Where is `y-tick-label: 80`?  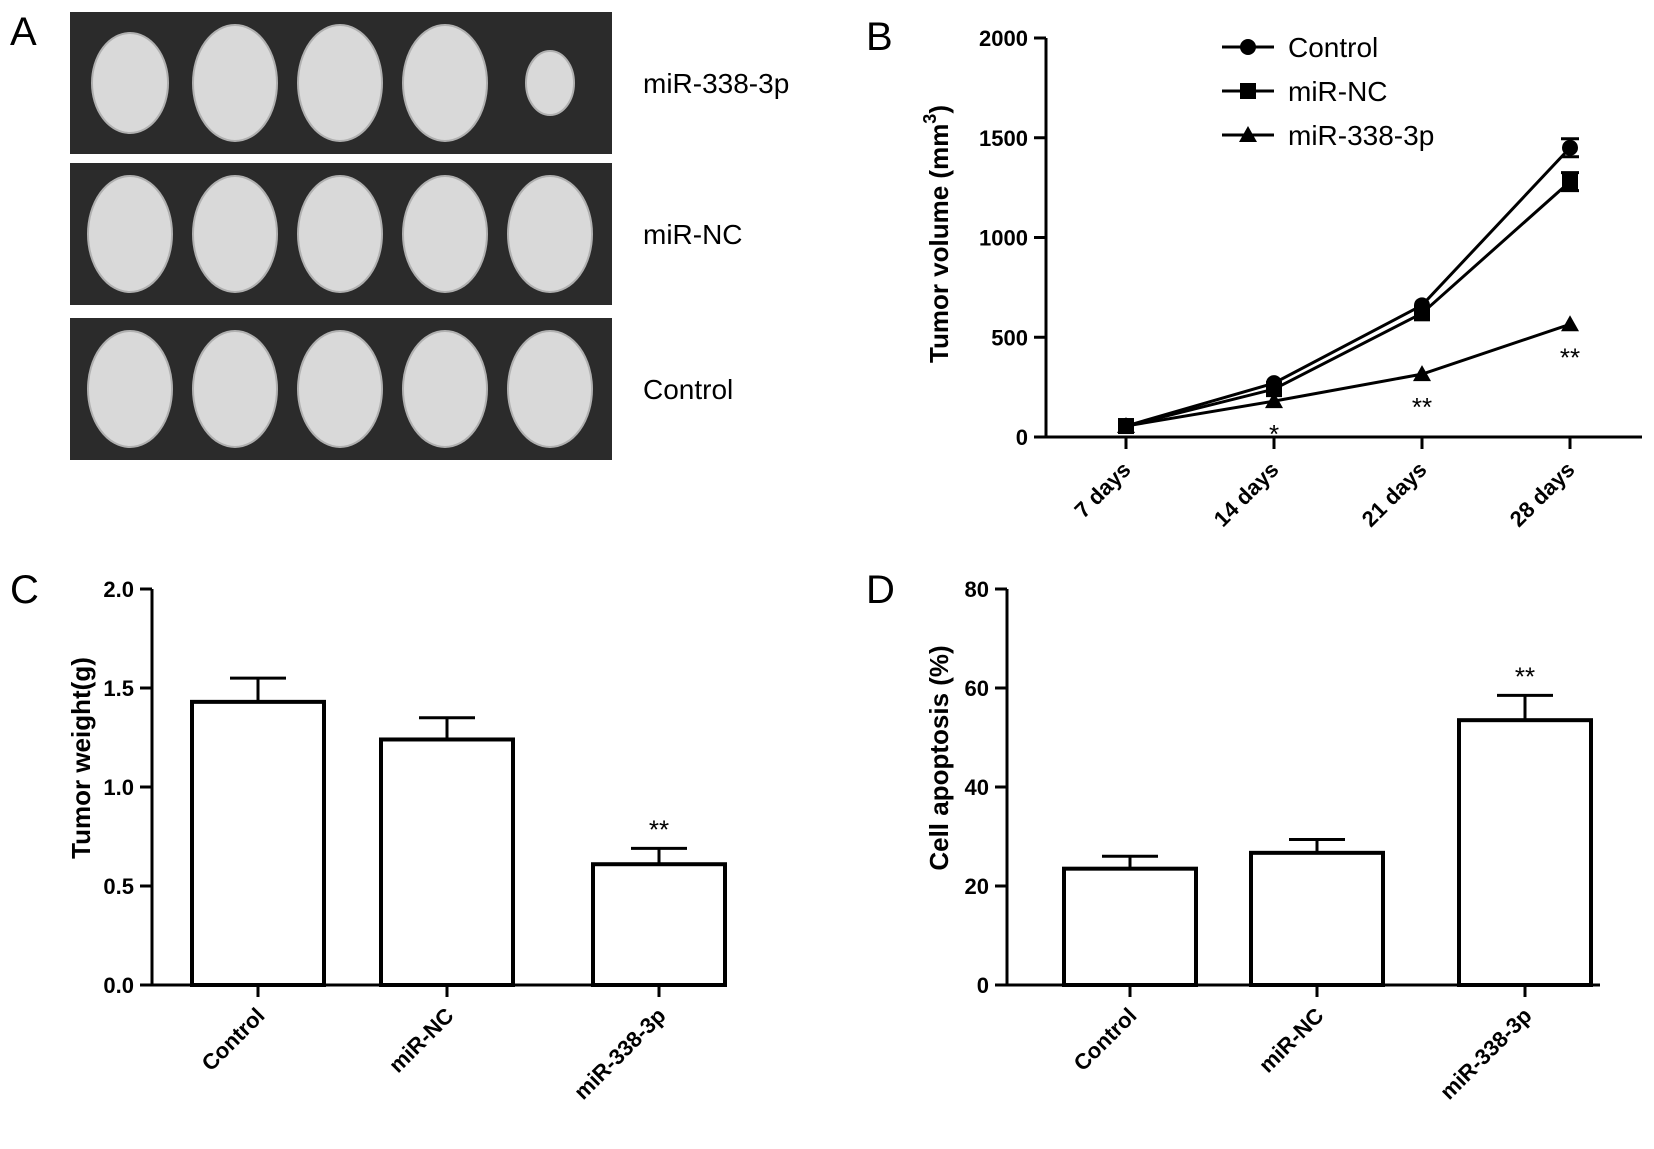 y-tick-label: 80 is located at coordinates (977, 589).